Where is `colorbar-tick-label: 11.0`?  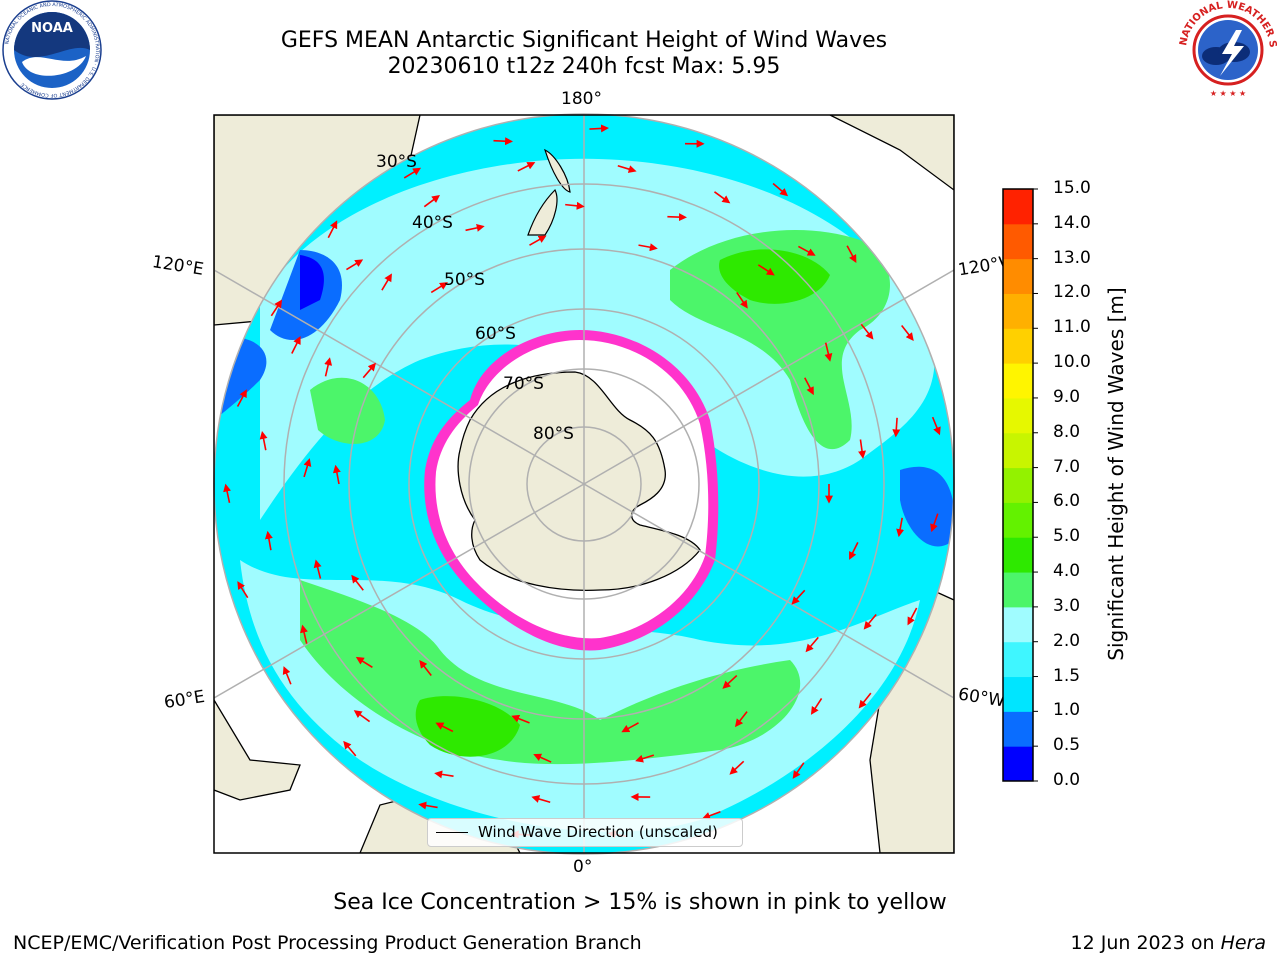
colorbar-tick-label: 11.0 is located at coordinates (1072, 327).